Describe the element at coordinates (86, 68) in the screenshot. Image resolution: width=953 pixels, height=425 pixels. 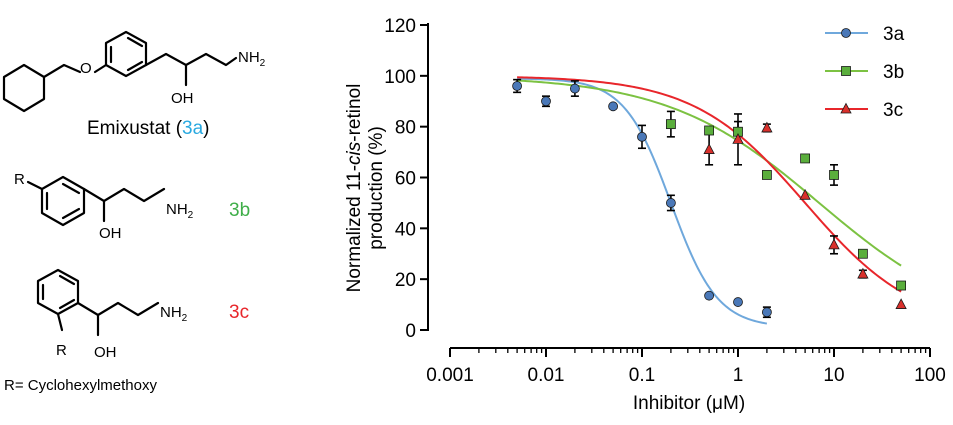
I see `ether-oxygen-label: O` at that location.